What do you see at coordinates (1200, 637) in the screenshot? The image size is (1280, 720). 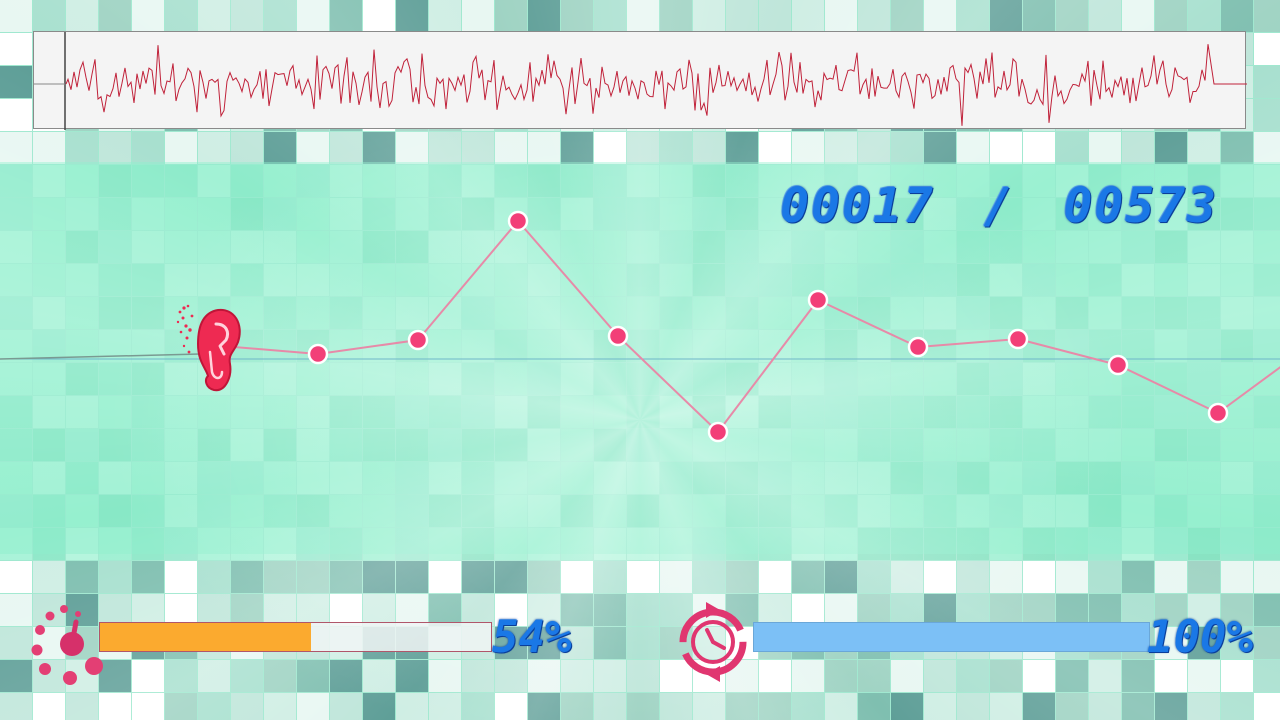 I see `time-percent: 100%` at bounding box center [1200, 637].